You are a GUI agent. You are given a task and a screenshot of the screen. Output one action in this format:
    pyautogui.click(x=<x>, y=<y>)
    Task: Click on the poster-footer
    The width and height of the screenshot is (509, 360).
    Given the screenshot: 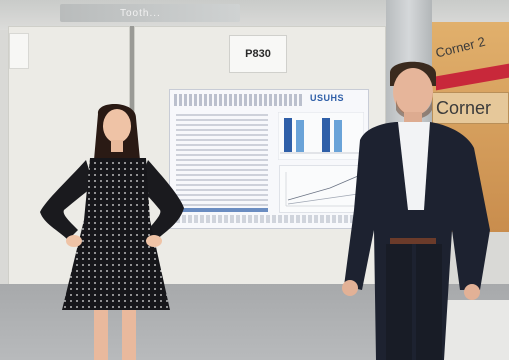 What is the action you would take?
    pyautogui.click(x=269, y=219)
    